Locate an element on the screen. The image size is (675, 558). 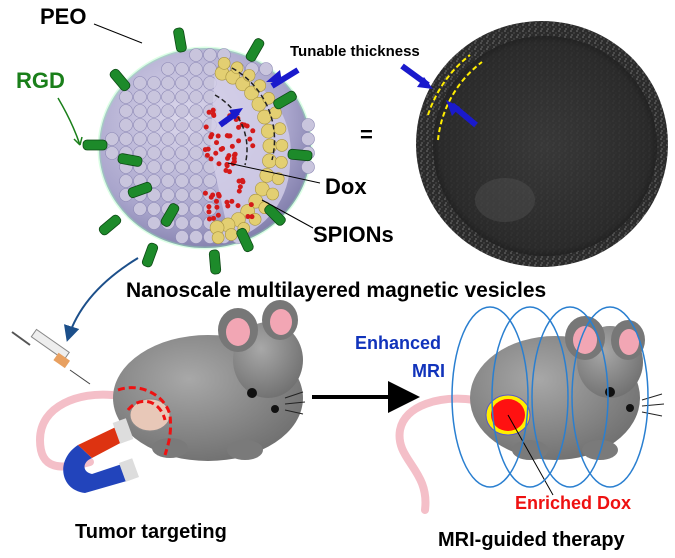
label-tunable-thickness: Tunable thickness is located at coordinates (355, 51).